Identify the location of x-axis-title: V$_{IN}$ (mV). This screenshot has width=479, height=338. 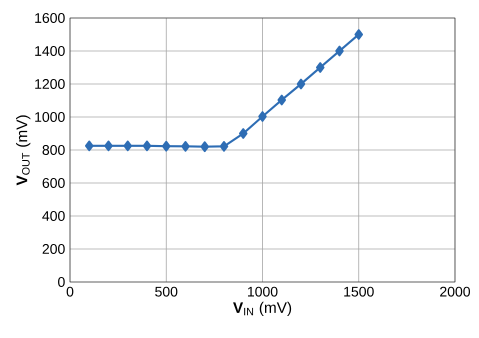
(262, 309).